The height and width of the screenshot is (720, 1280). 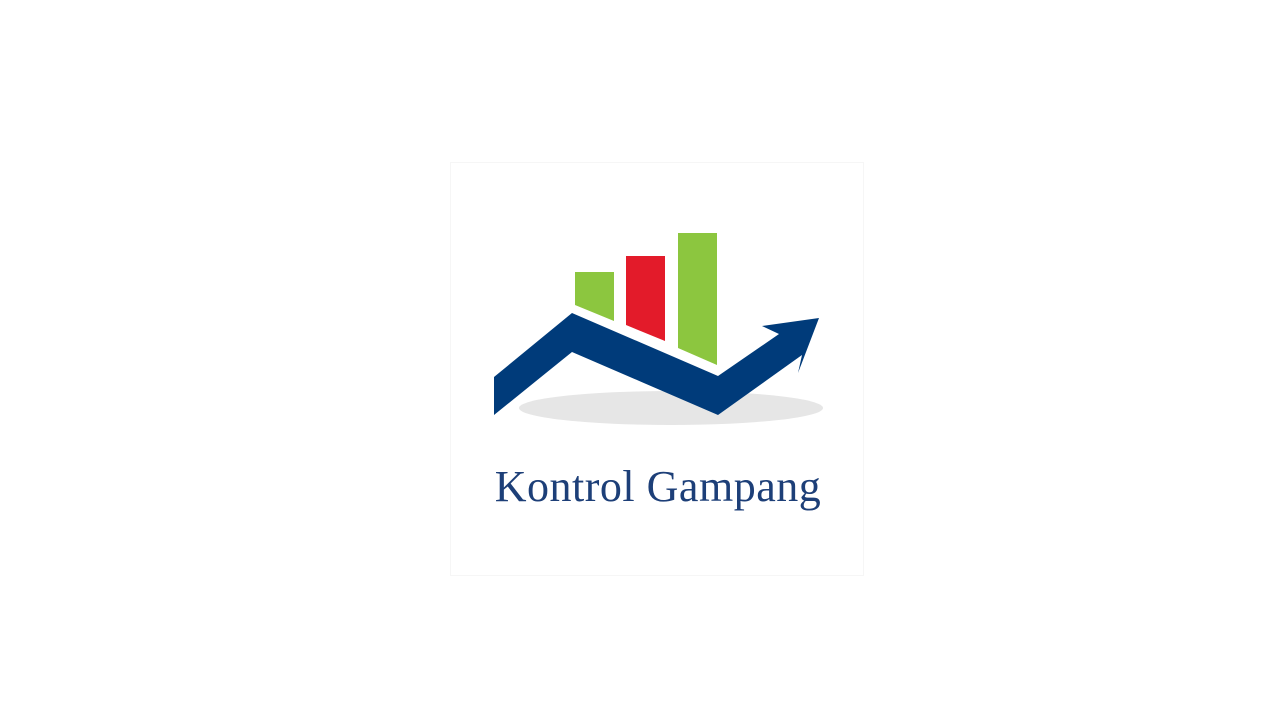 What do you see at coordinates (658, 486) in the screenshot?
I see `brand-name: Kontrol Gampang` at bounding box center [658, 486].